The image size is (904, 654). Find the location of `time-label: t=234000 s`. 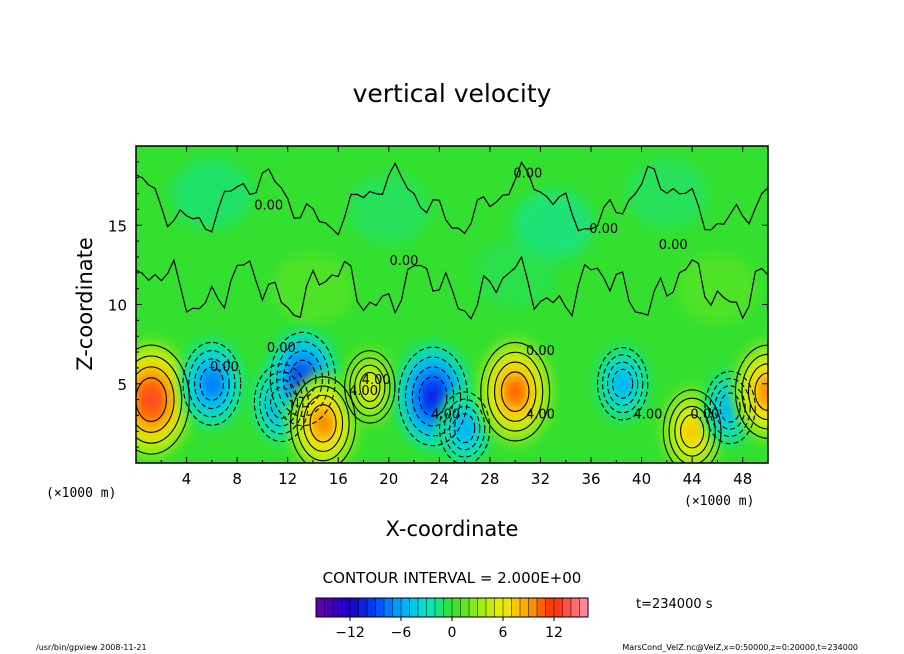

time-label: t=234000 s is located at coordinates (674, 604).